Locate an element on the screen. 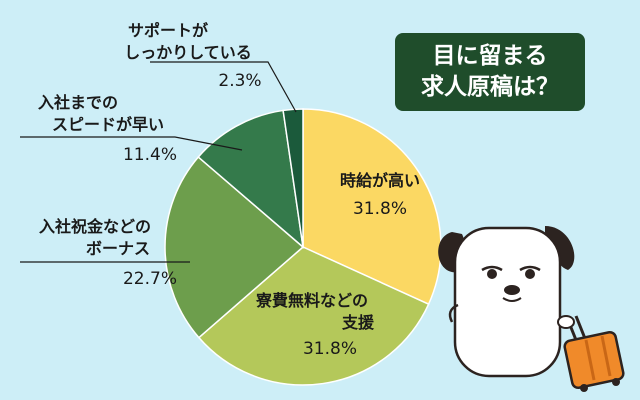 This screenshot has height=400, width=640. slice-label-3-line-1: 入社祝金などの is located at coordinates (95, 226).